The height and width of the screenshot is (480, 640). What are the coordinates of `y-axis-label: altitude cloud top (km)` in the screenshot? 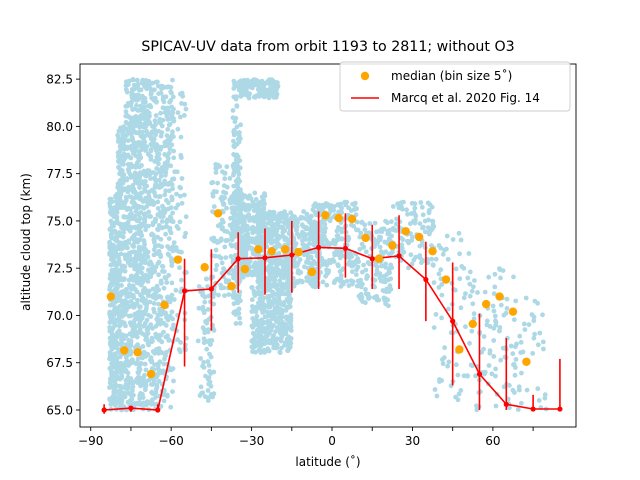 It's located at (26, 242).